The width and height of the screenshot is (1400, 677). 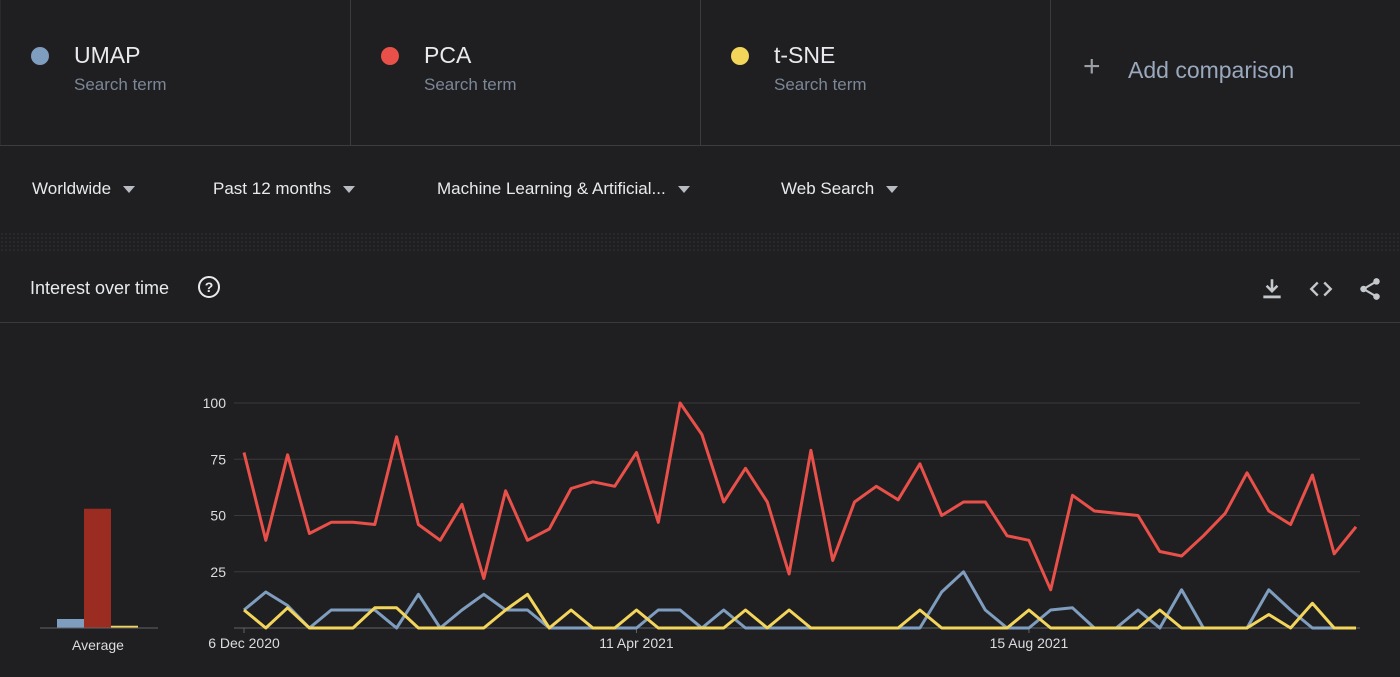 What do you see at coordinates (875, 72) in the screenshot?
I see `term-tsne: t-SNE Search term` at bounding box center [875, 72].